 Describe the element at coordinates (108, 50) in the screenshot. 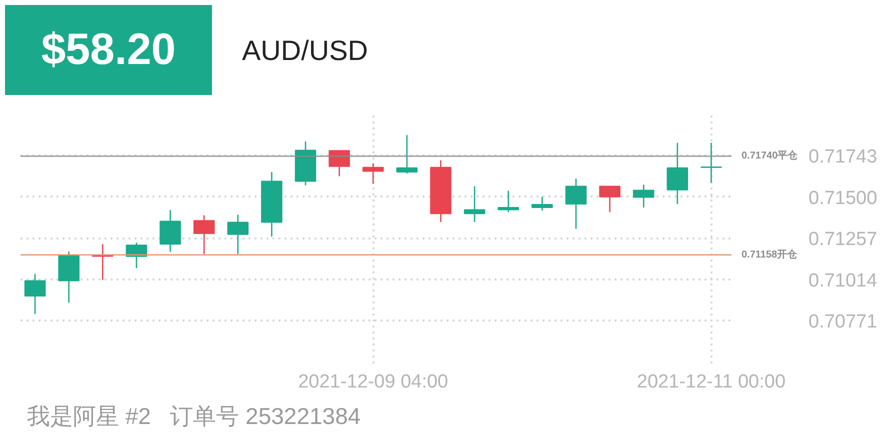

I see `chart-title: $58.20` at that location.